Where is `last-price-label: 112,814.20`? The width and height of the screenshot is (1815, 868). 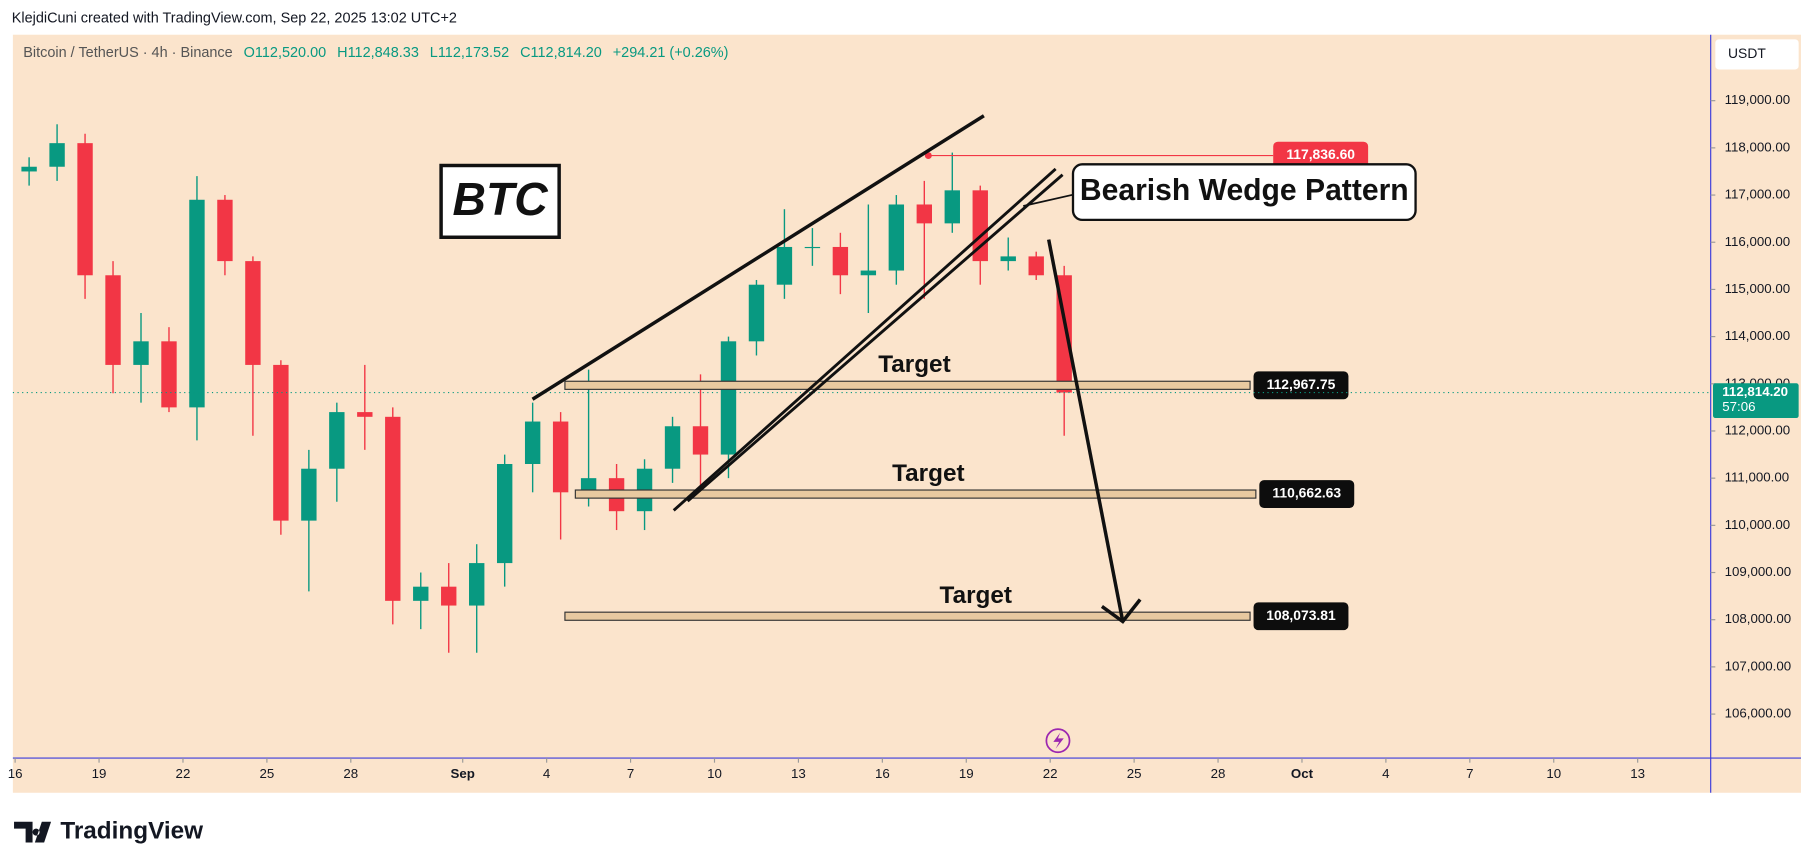
last-price-label: 112,814.20 is located at coordinates (1755, 391).